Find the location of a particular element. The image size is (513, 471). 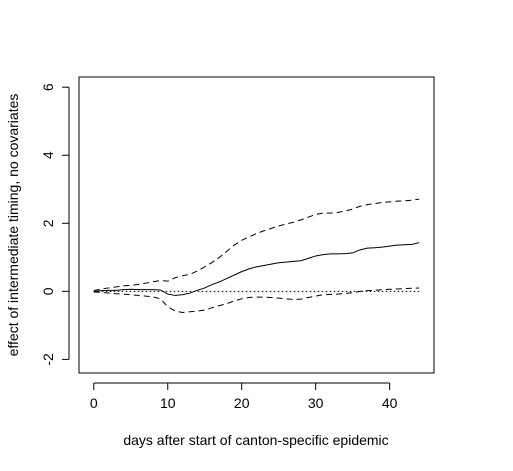

upper-bound-line is located at coordinates (256, 245).